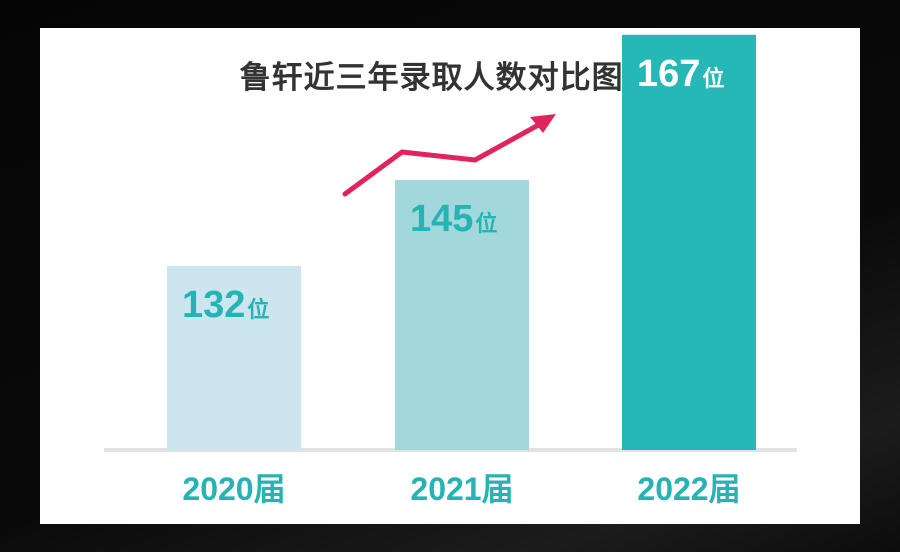 The height and width of the screenshot is (552, 900). What do you see at coordinates (543, 123) in the screenshot?
I see `trend-arrow-head` at bounding box center [543, 123].